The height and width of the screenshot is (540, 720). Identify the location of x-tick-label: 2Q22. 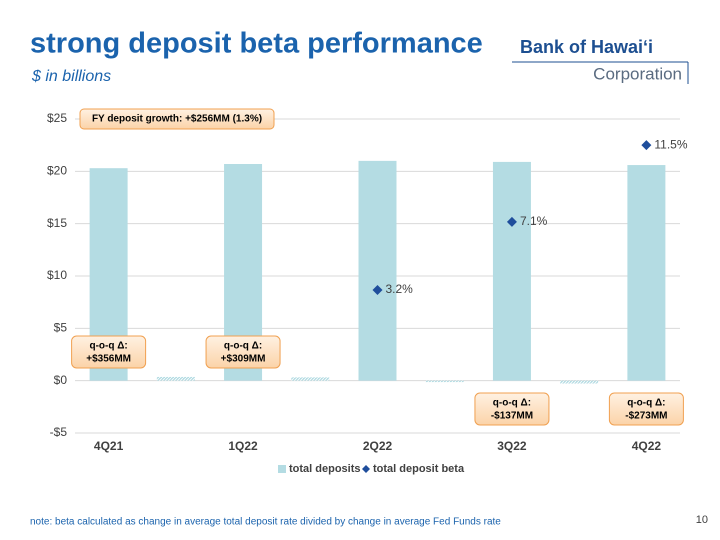
(378, 446).